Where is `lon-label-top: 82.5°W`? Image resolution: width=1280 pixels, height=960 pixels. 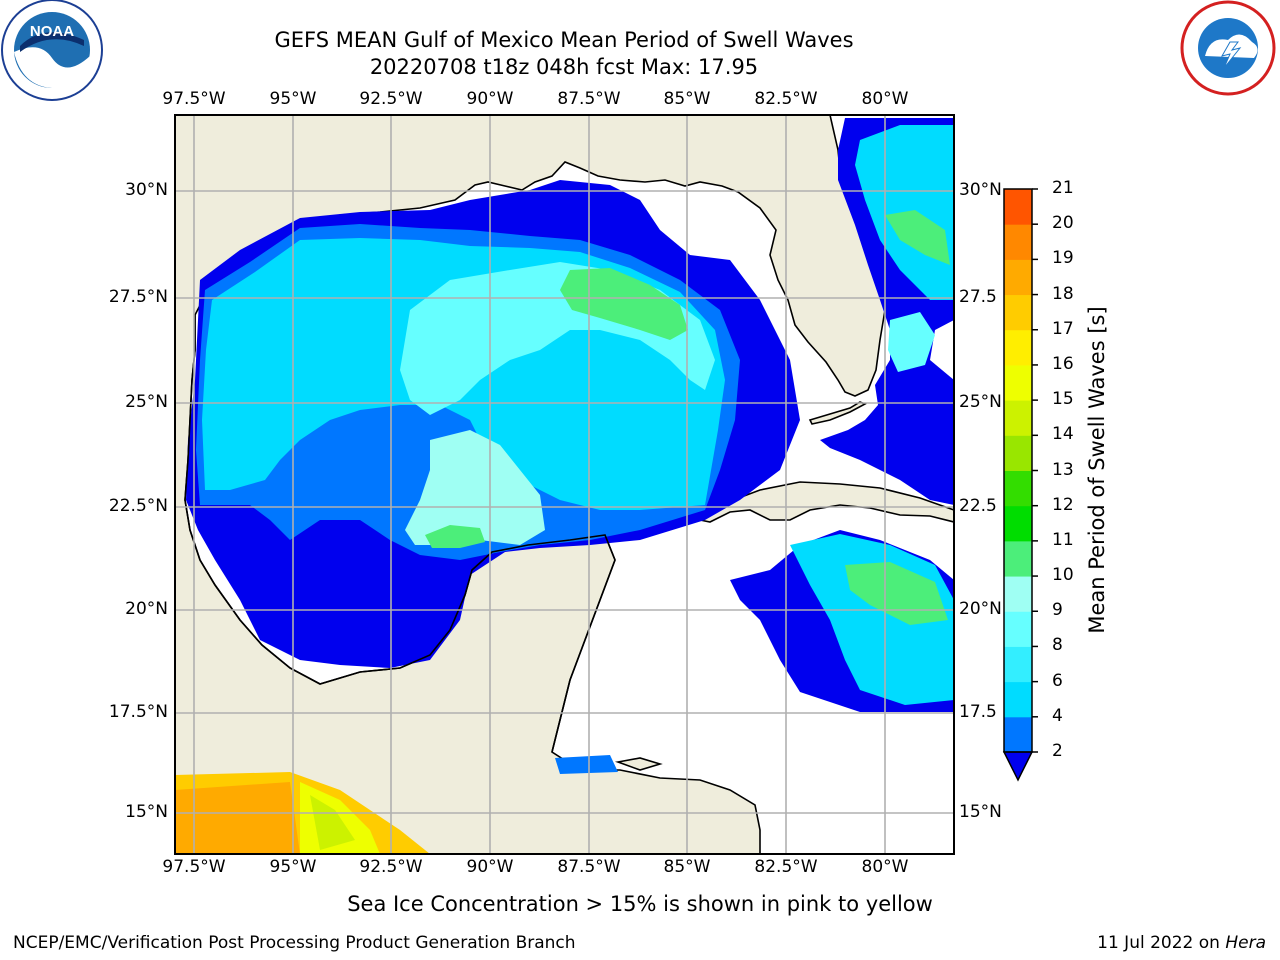 lon-label-top: 82.5°W is located at coordinates (786, 99).